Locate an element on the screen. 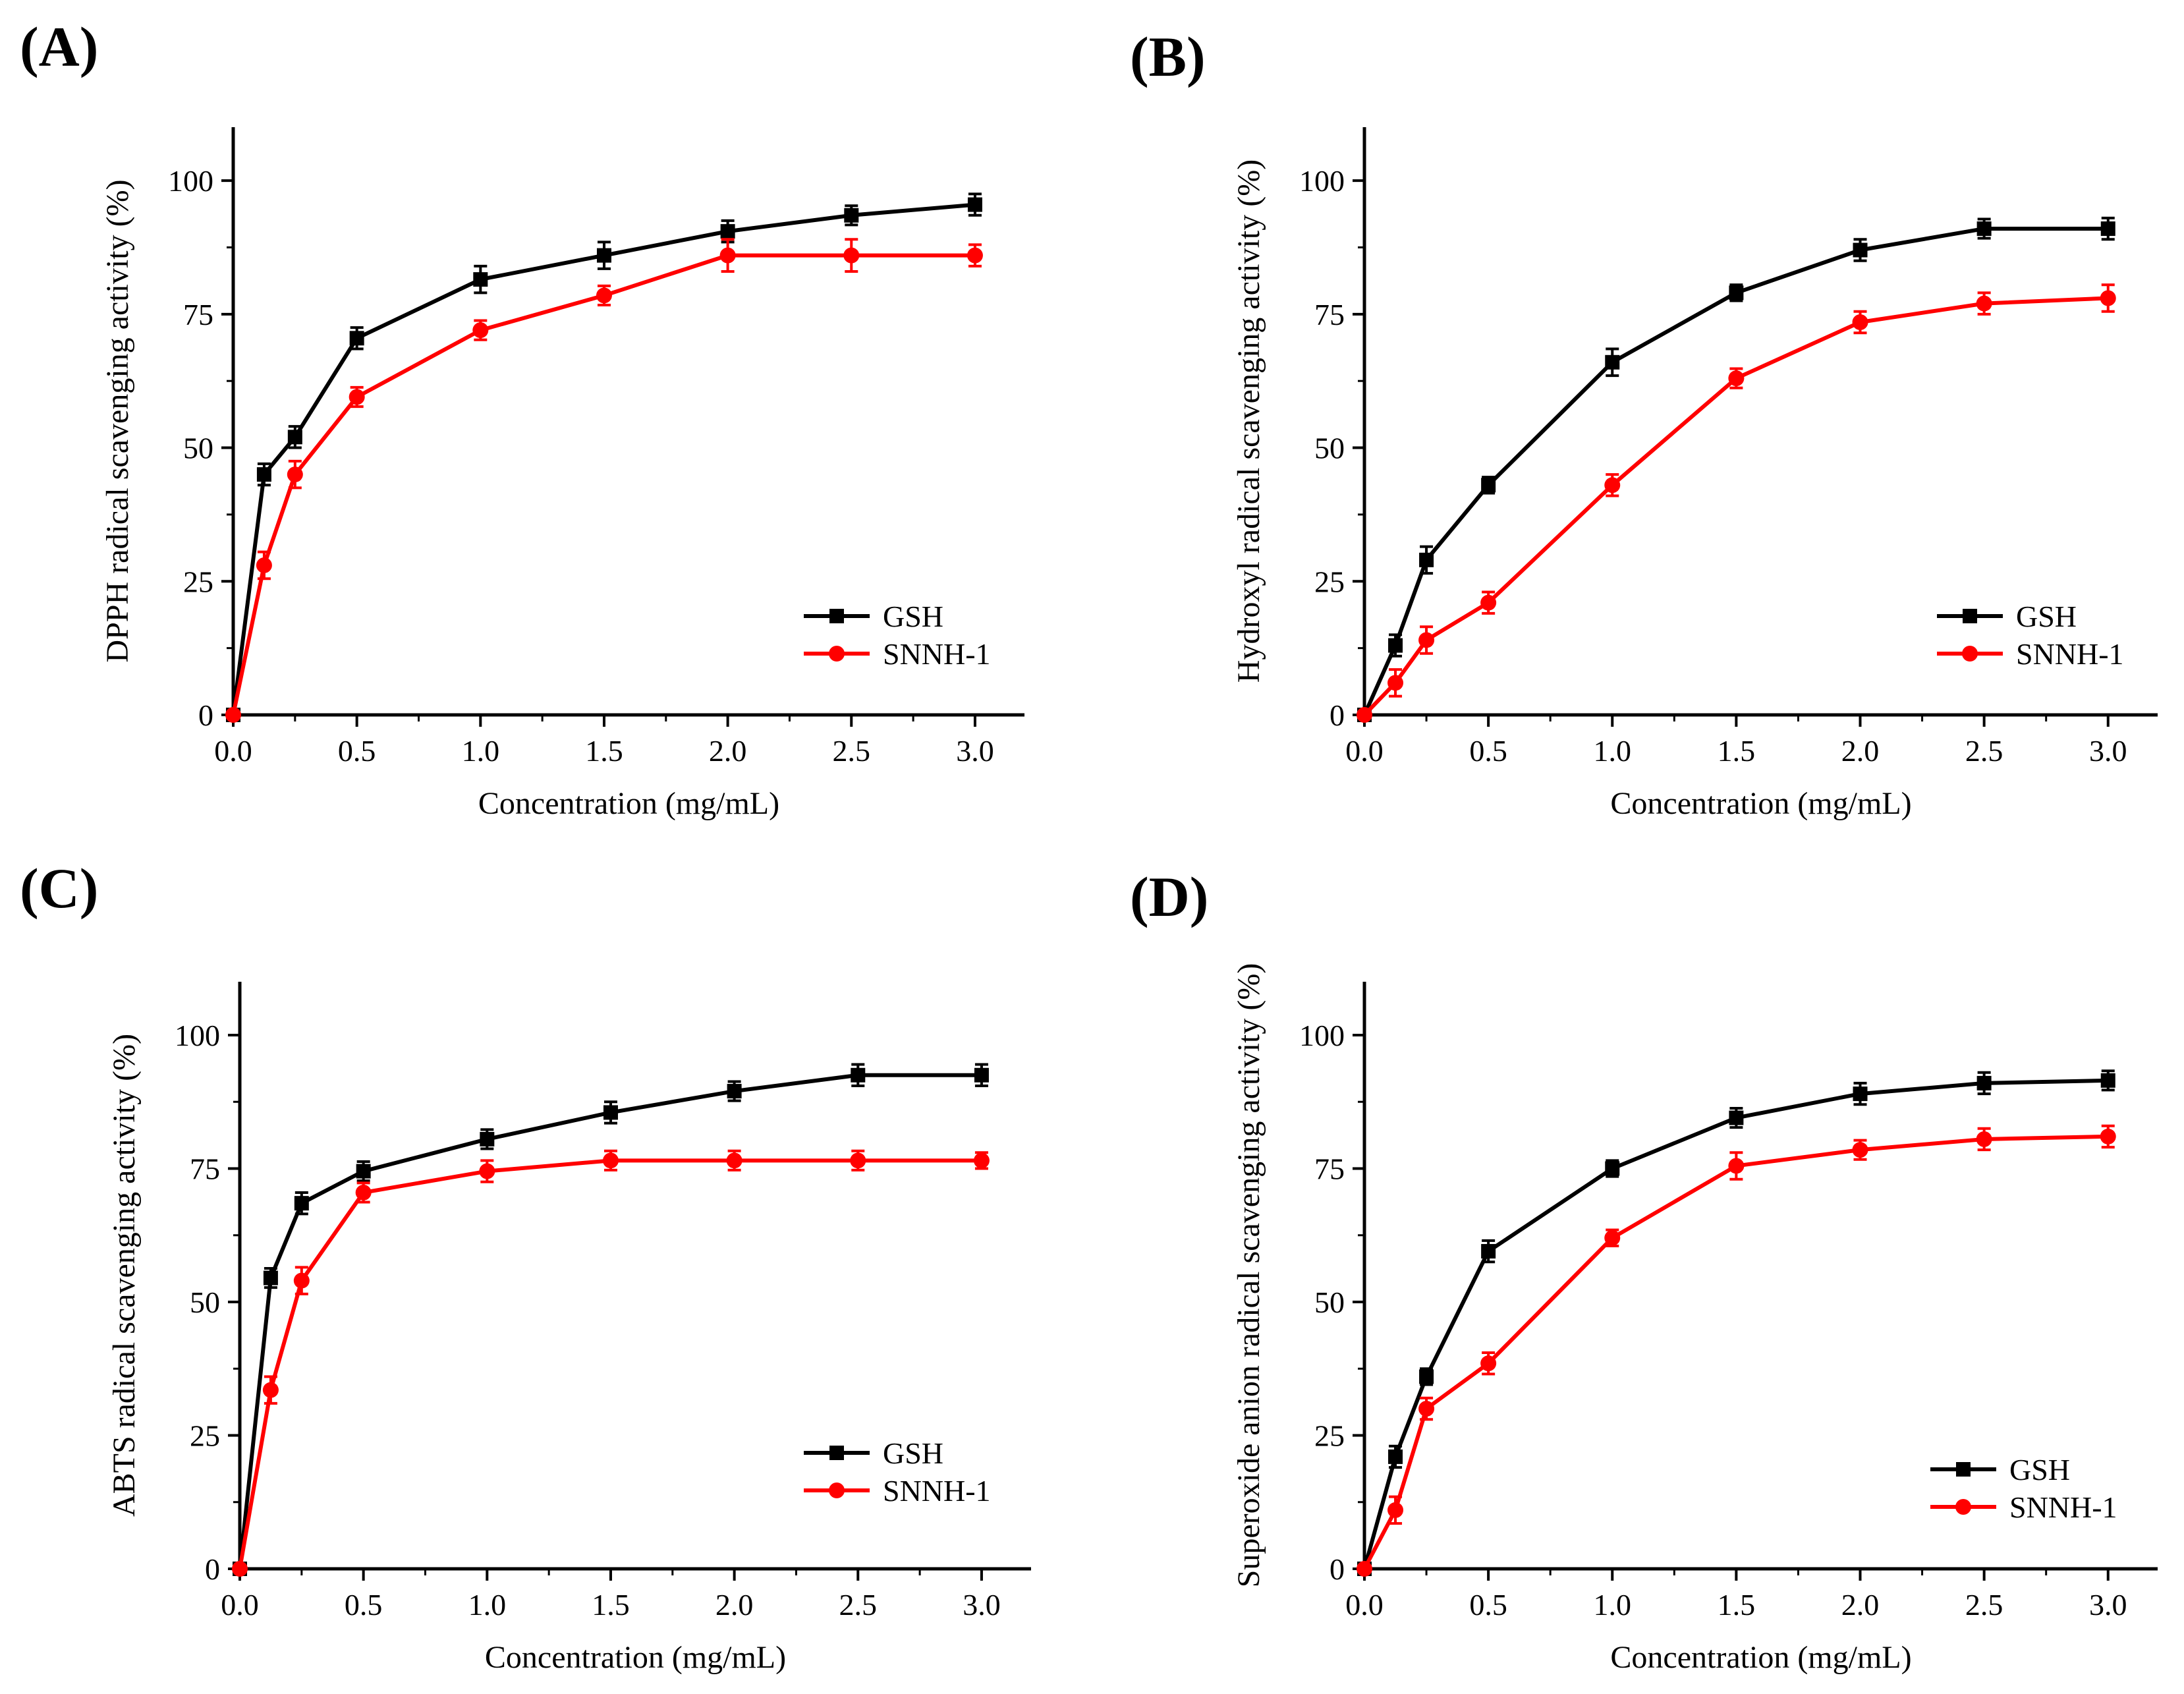  panel-label: (B) is located at coordinates (1168, 56).